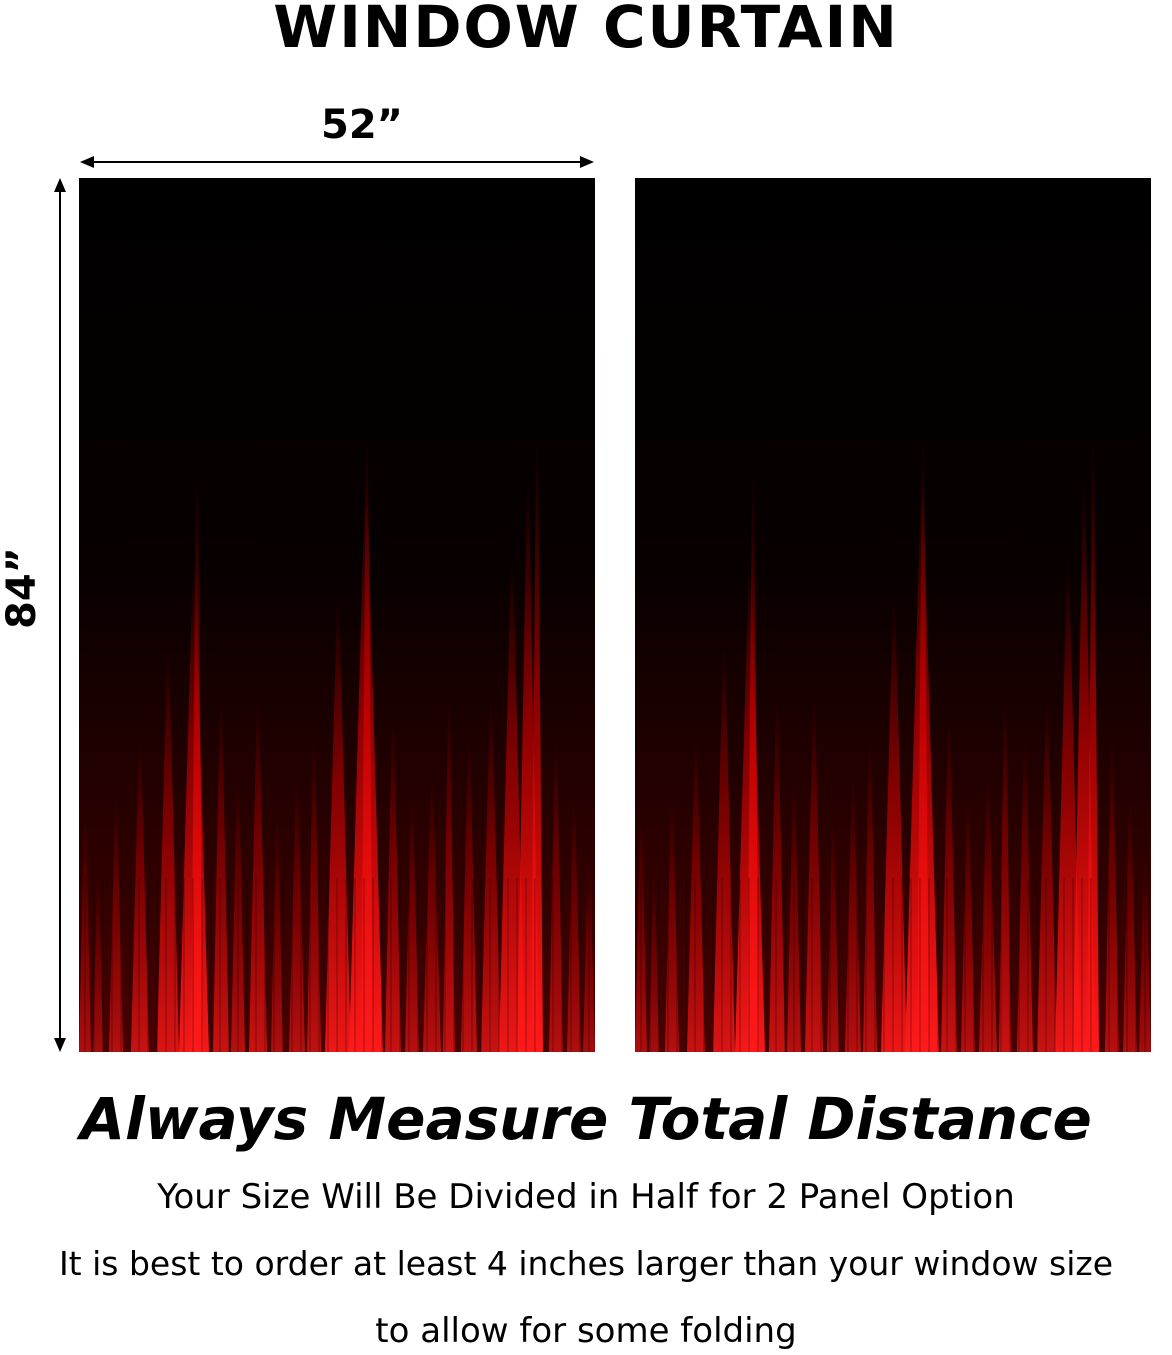  I want to click on height-arrow-icon, so click(60, 615).